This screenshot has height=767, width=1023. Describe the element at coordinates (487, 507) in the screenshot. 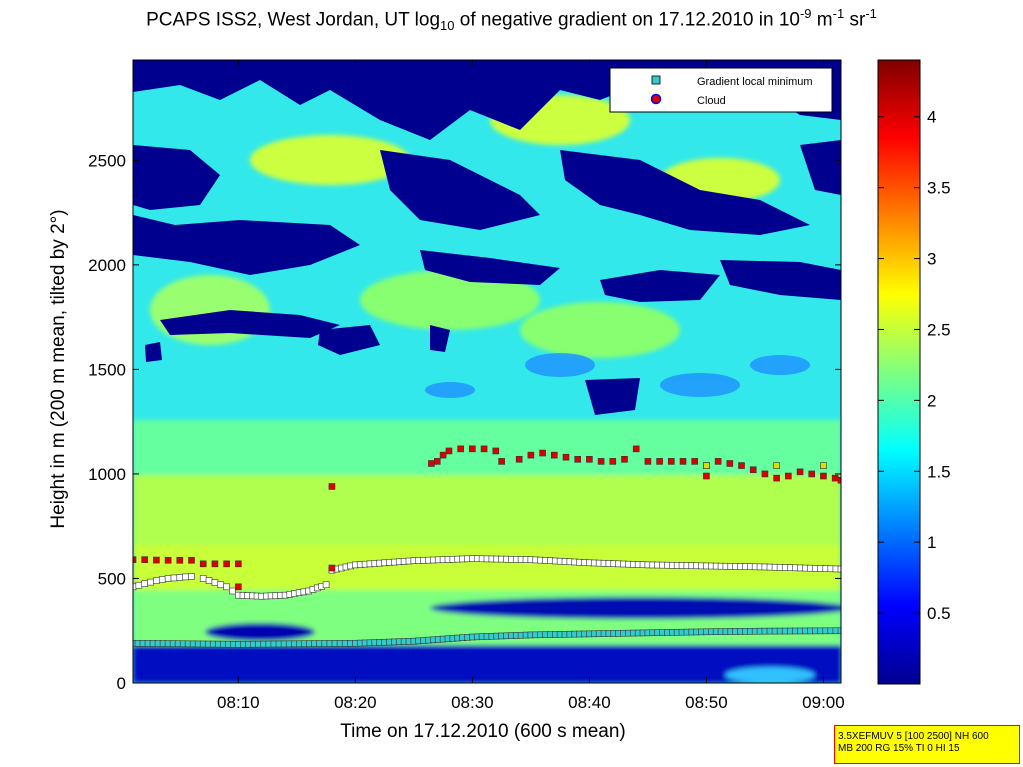

I see `heatmap-band` at that location.